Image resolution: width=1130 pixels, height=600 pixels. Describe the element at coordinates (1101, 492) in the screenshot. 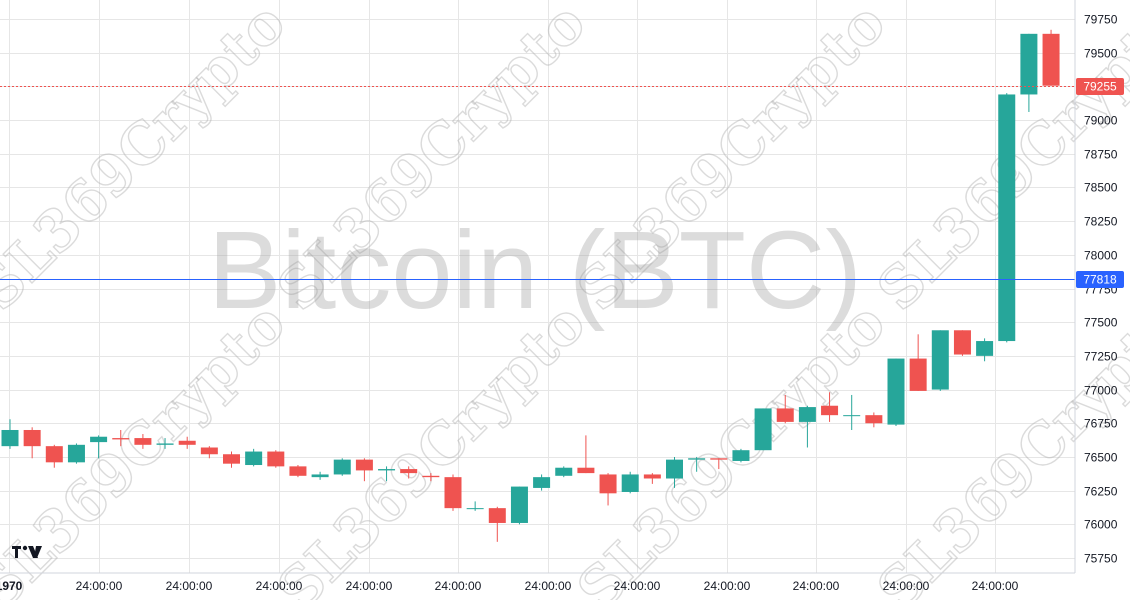

I see `price-tick-label: 76250` at that location.